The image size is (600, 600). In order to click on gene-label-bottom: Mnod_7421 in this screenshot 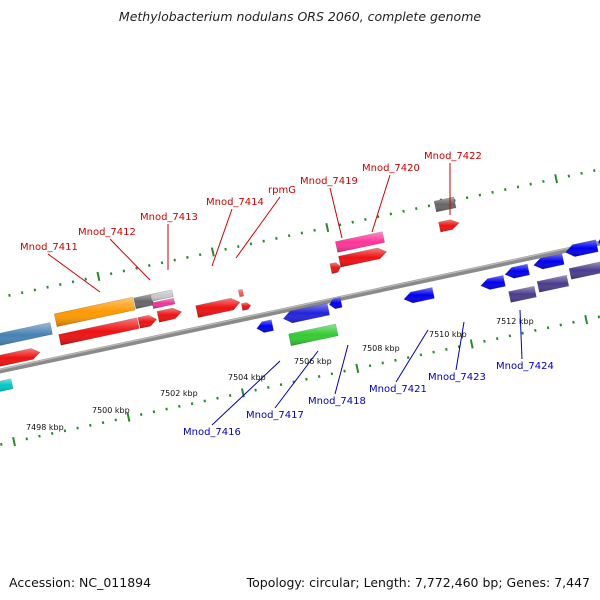, I will do `click(398, 389)`.